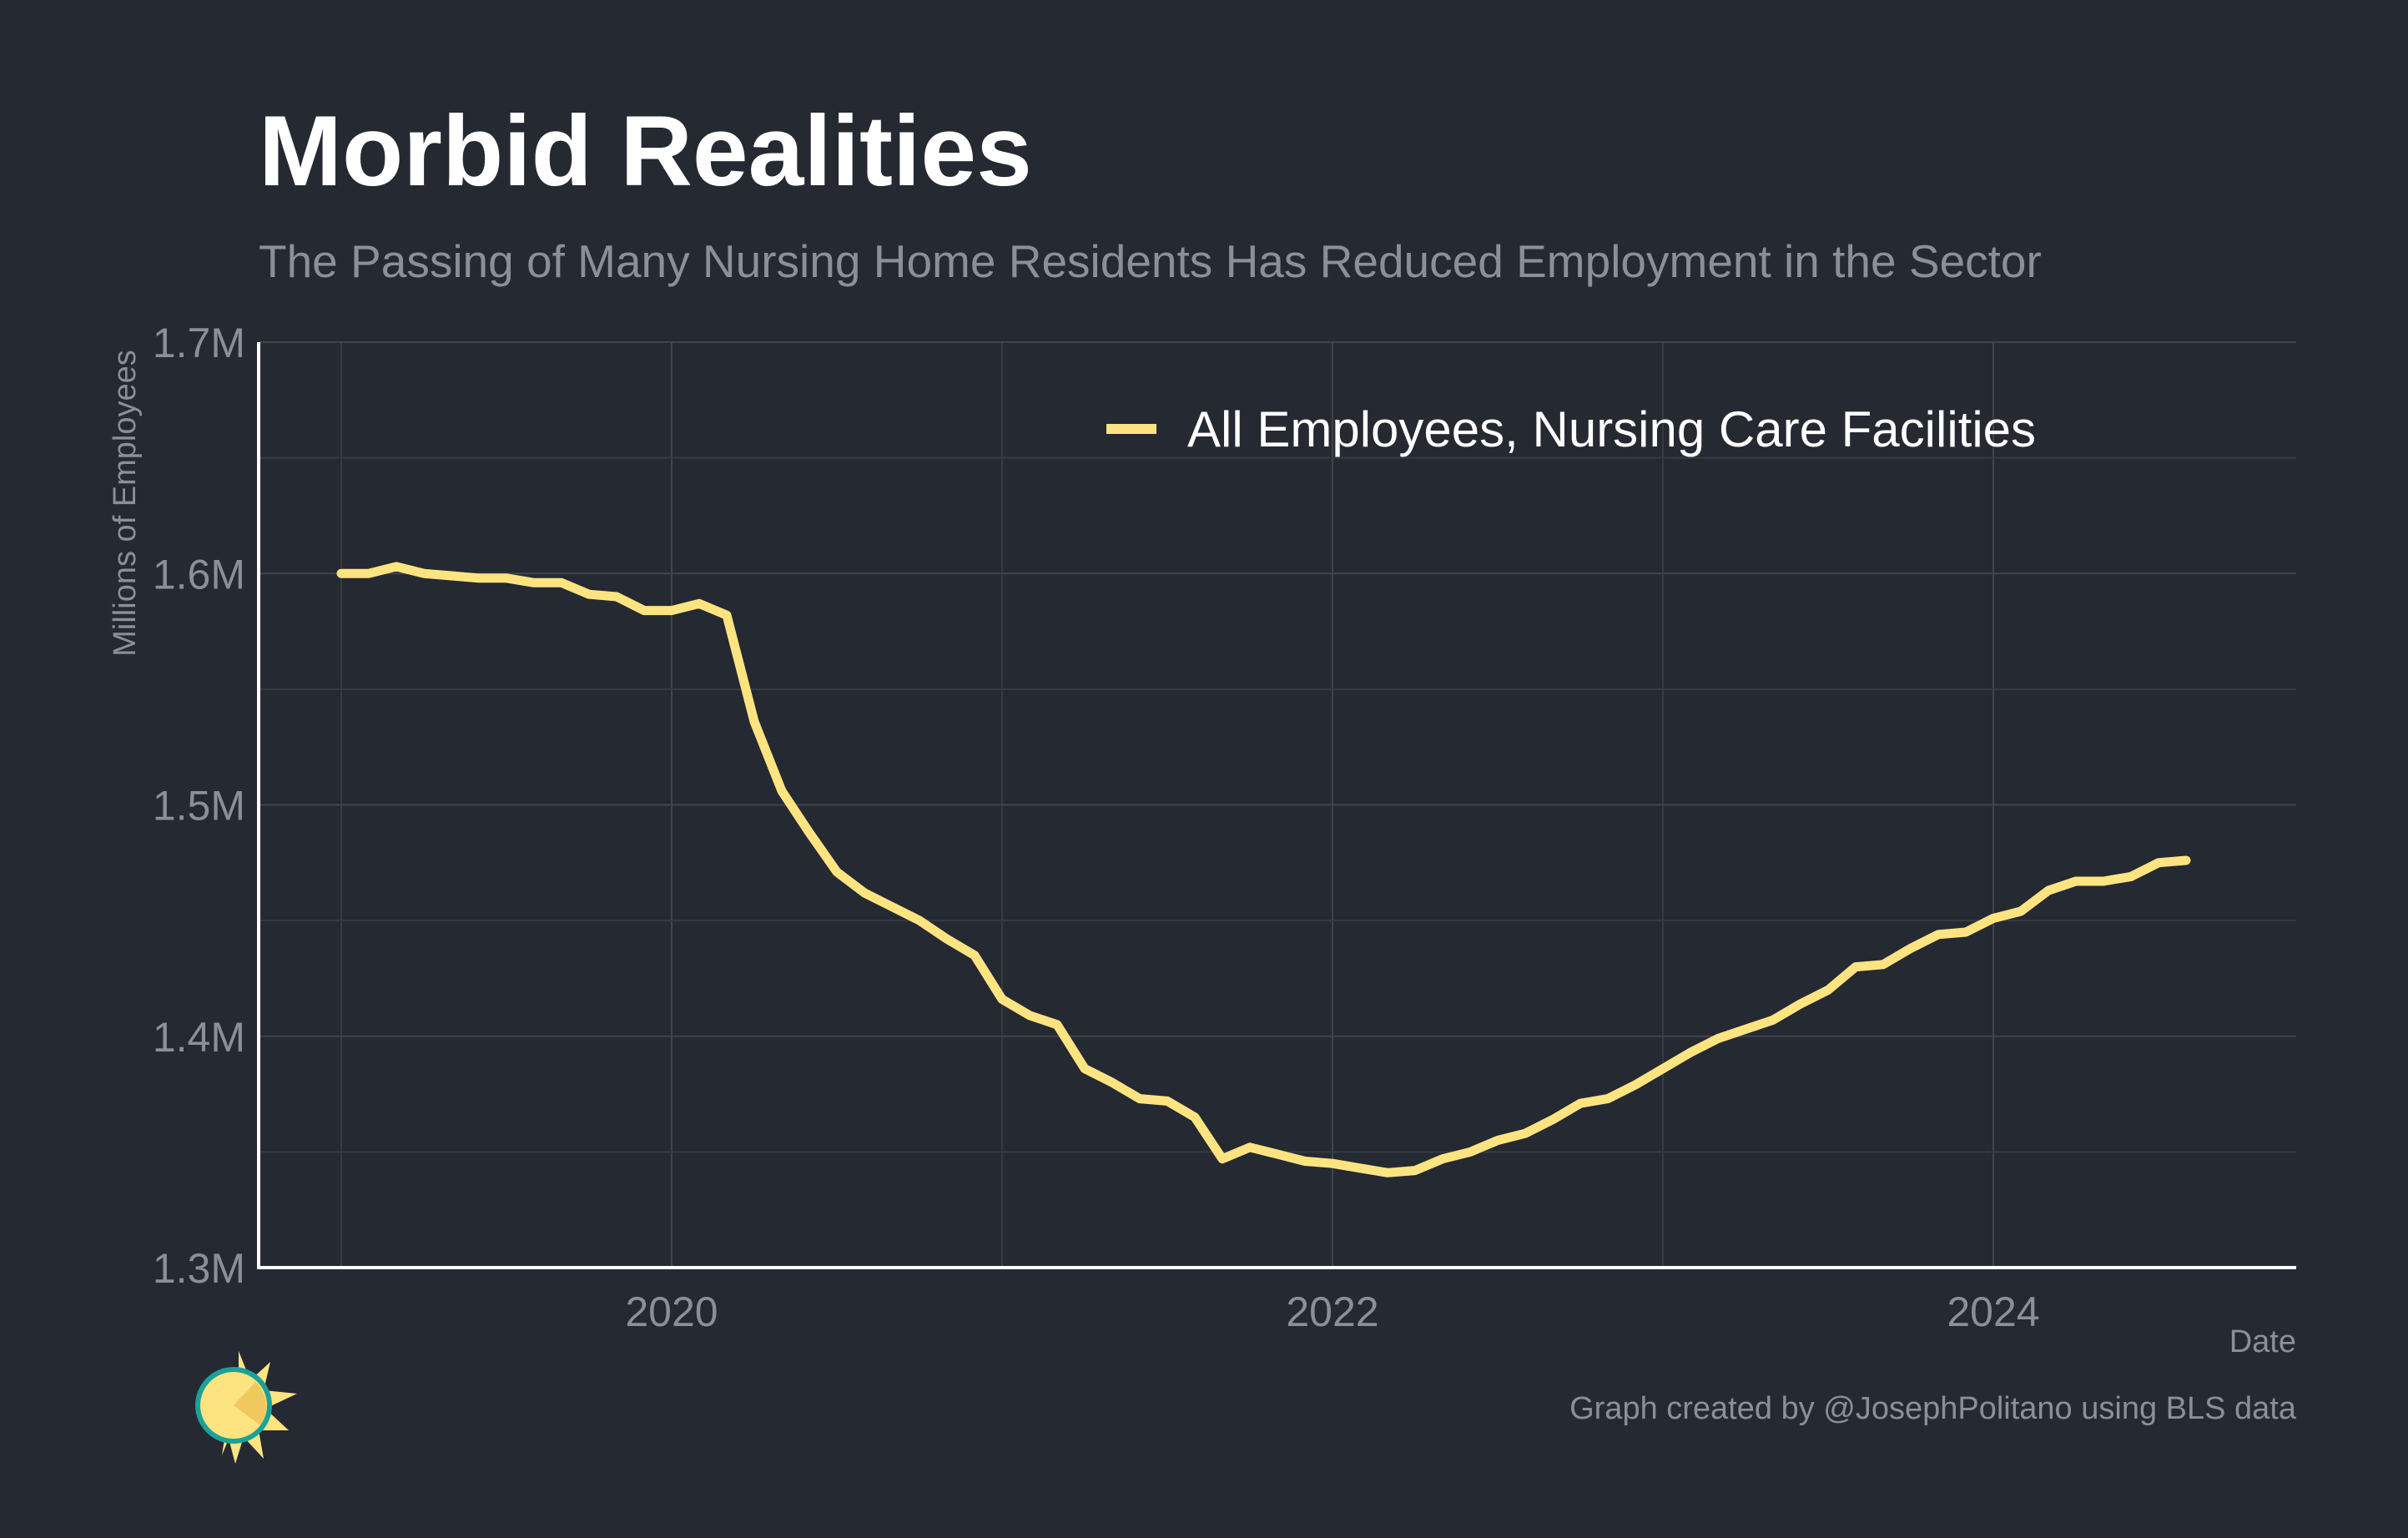 The height and width of the screenshot is (1538, 2408). What do you see at coordinates (199, 1037) in the screenshot?
I see `y-tick-label: 1.4M` at bounding box center [199, 1037].